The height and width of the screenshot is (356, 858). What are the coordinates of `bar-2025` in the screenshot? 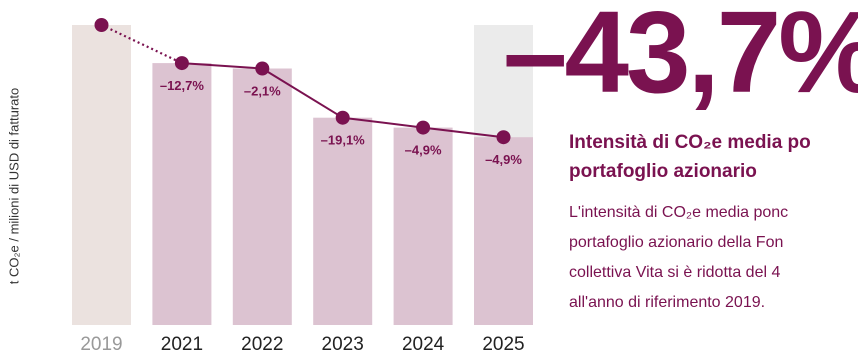 It's located at (503, 231).